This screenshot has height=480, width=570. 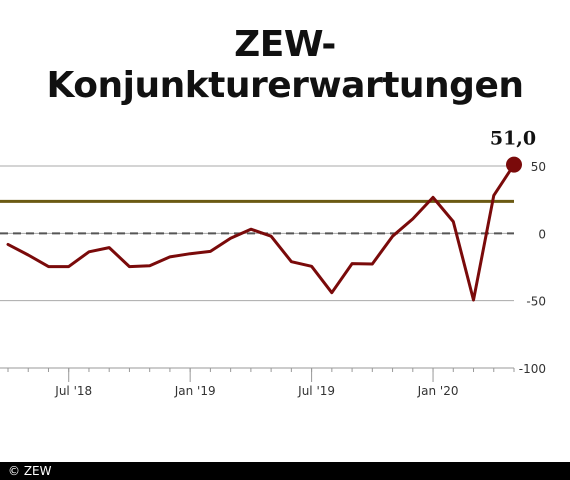 What do you see at coordinates (514, 164) in the screenshot?
I see `last-value-marker` at bounding box center [514, 164].